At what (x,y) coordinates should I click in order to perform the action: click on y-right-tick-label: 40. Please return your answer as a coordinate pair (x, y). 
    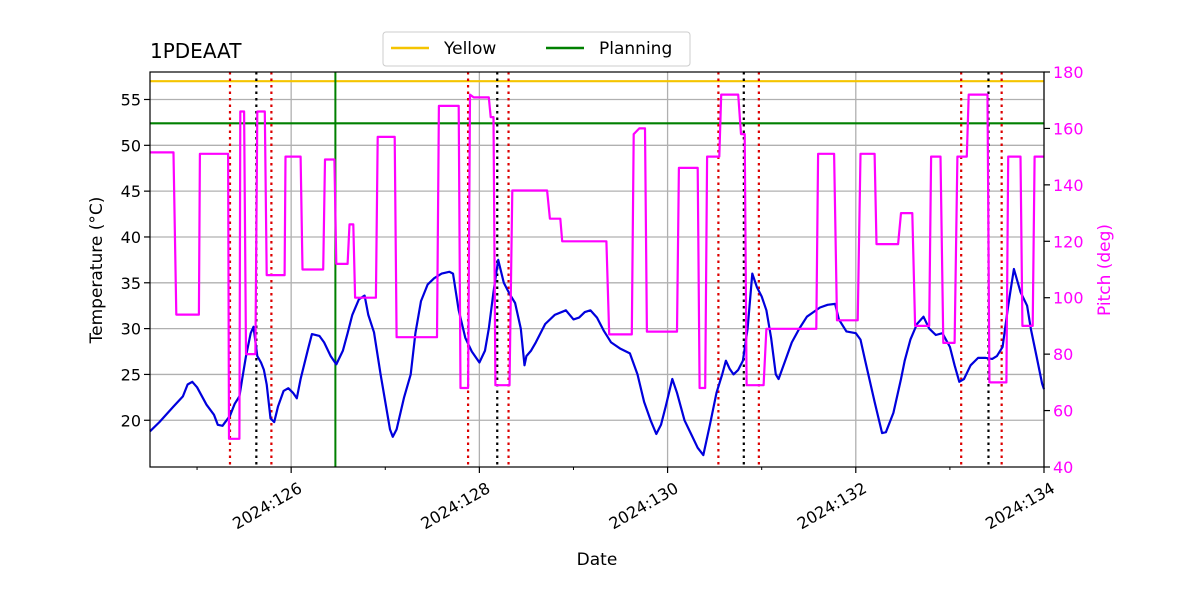
    Looking at the image, I should click on (1063, 467).